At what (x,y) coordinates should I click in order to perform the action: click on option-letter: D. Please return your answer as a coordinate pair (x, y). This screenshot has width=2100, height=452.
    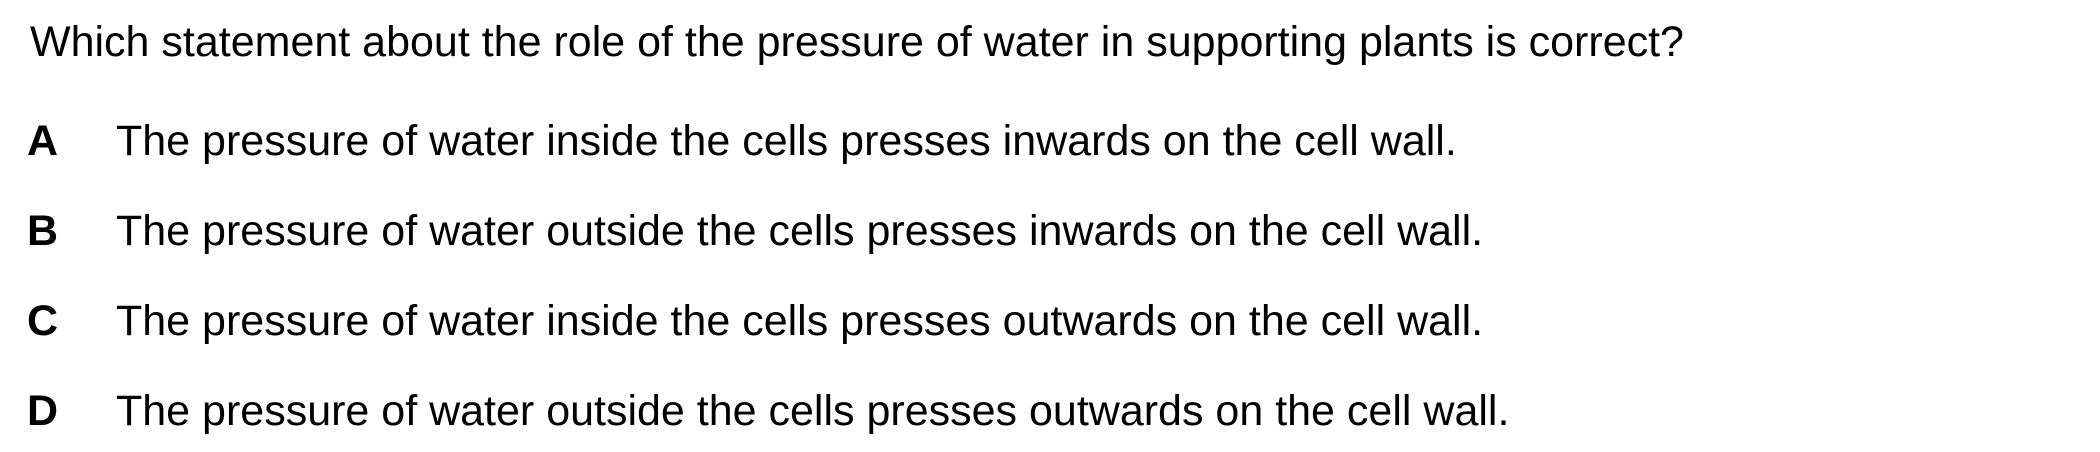
    Looking at the image, I should click on (43, 411).